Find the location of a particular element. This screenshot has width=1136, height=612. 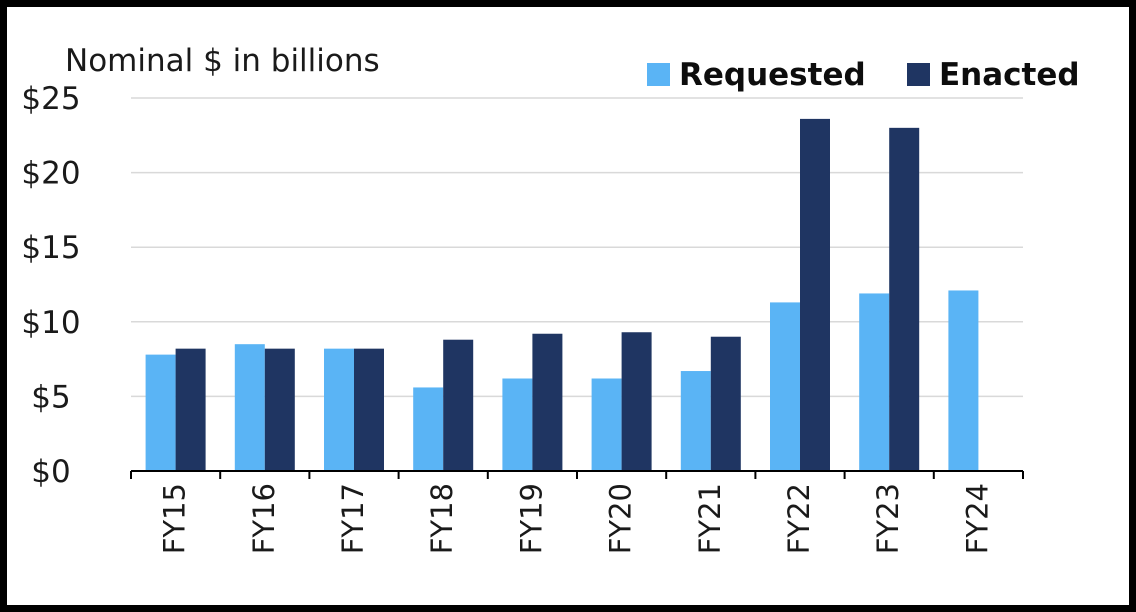

bar-enacted-fy16 is located at coordinates (279, 409).